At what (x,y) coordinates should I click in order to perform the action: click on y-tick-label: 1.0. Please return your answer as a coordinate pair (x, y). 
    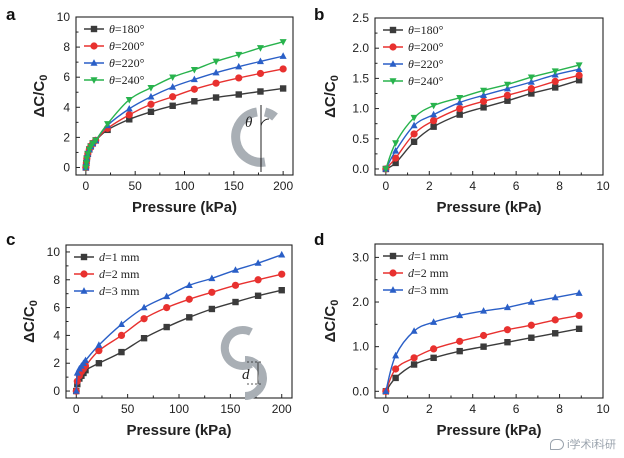
    Looking at the image, I should click on (360, 109).